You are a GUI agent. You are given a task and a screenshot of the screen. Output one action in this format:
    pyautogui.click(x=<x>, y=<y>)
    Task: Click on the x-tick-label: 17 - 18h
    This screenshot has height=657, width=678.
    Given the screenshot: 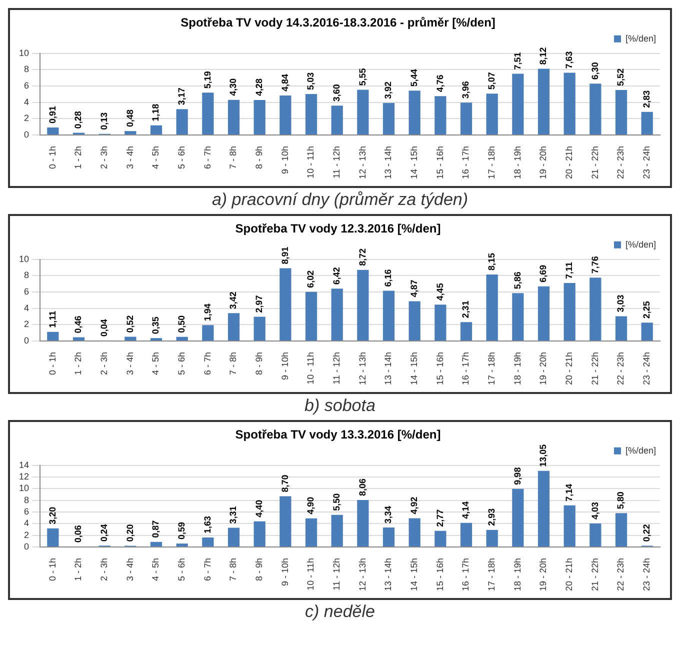 What is the action you would take?
    pyautogui.click(x=491, y=575)
    